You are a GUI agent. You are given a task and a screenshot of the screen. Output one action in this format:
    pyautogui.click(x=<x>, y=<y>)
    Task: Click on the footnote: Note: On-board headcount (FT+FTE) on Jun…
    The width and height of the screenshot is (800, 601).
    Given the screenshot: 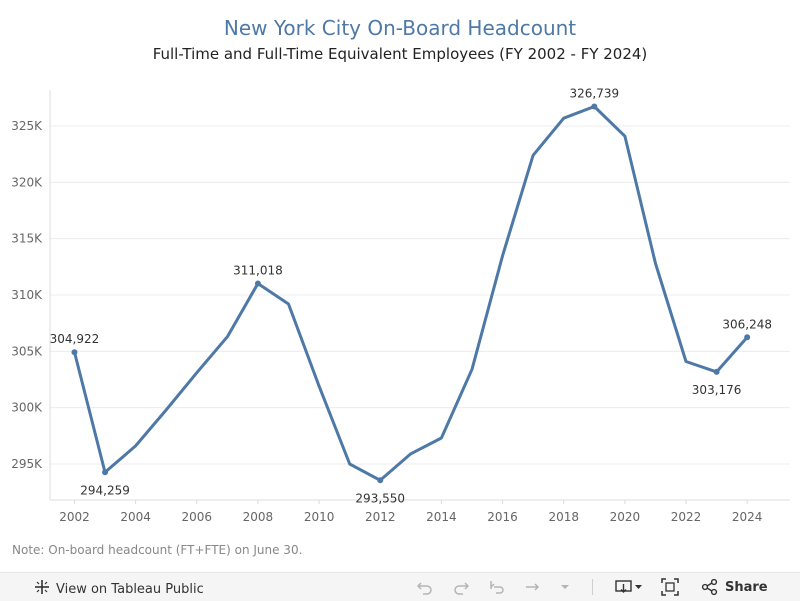 What is the action you would take?
    pyautogui.click(x=157, y=550)
    